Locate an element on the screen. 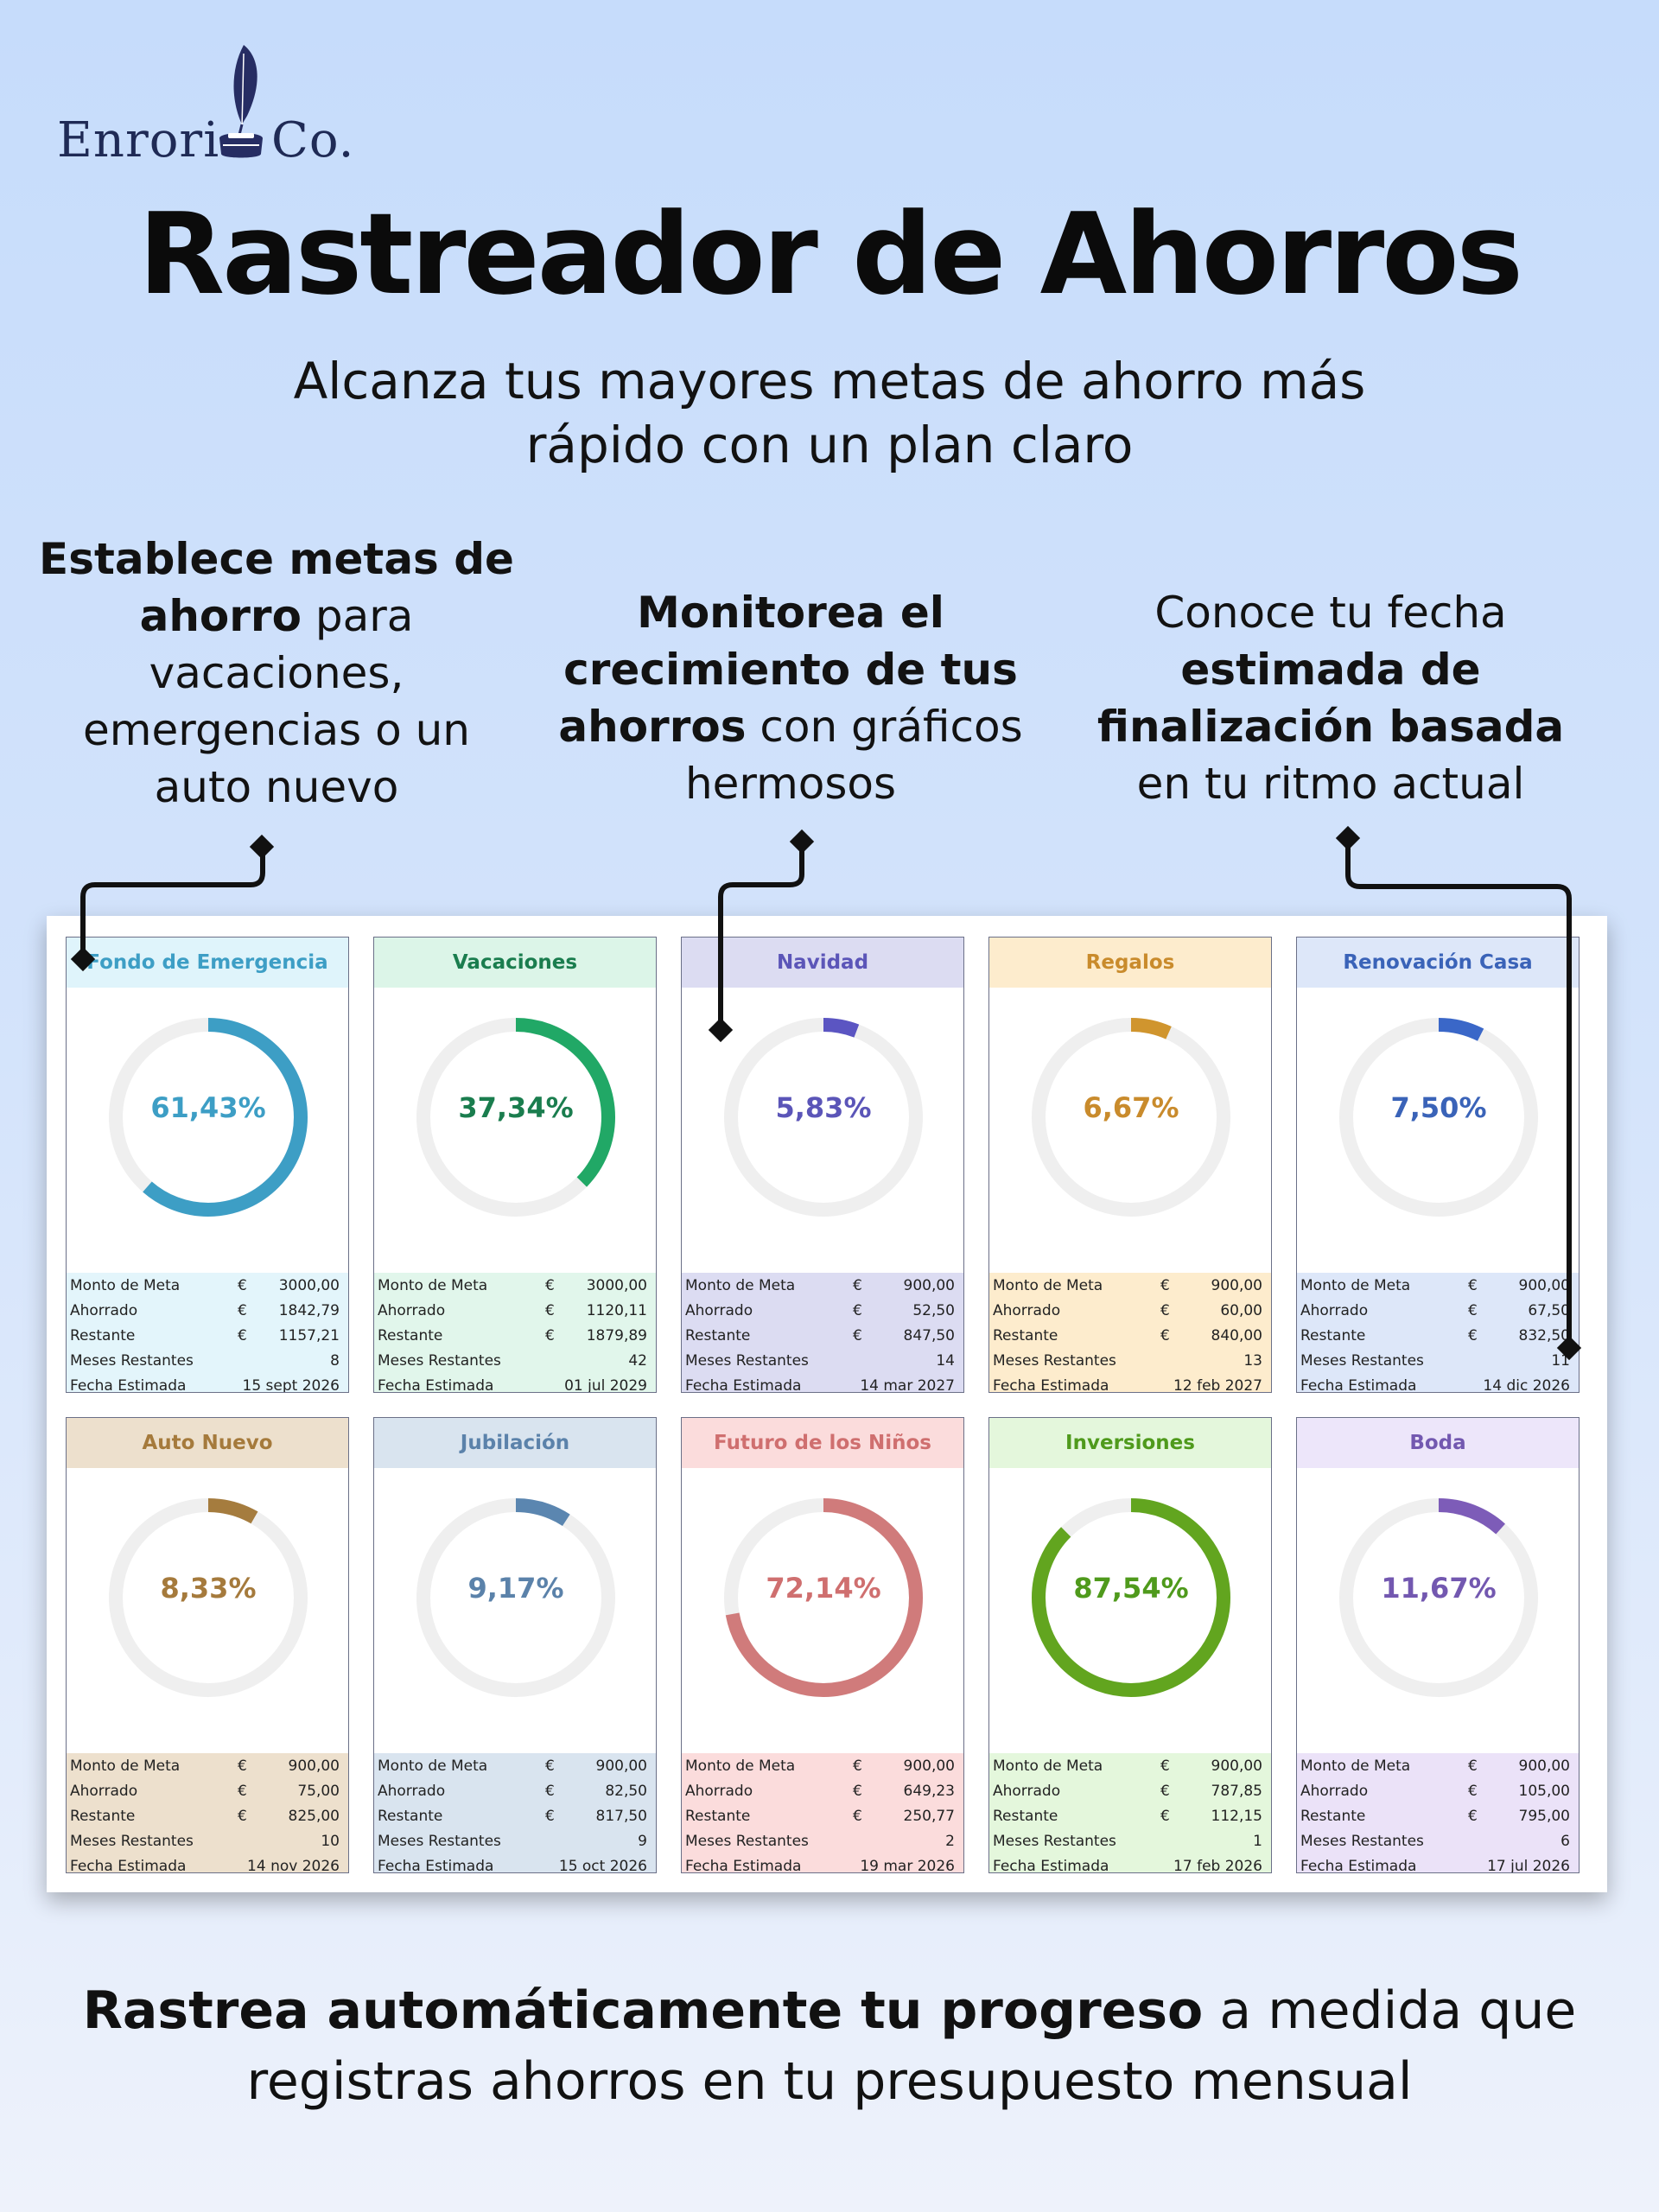 Image resolution: width=1659 pixels, height=2212 pixels. stat-row: Meses Restantes 14 is located at coordinates (822, 1361).